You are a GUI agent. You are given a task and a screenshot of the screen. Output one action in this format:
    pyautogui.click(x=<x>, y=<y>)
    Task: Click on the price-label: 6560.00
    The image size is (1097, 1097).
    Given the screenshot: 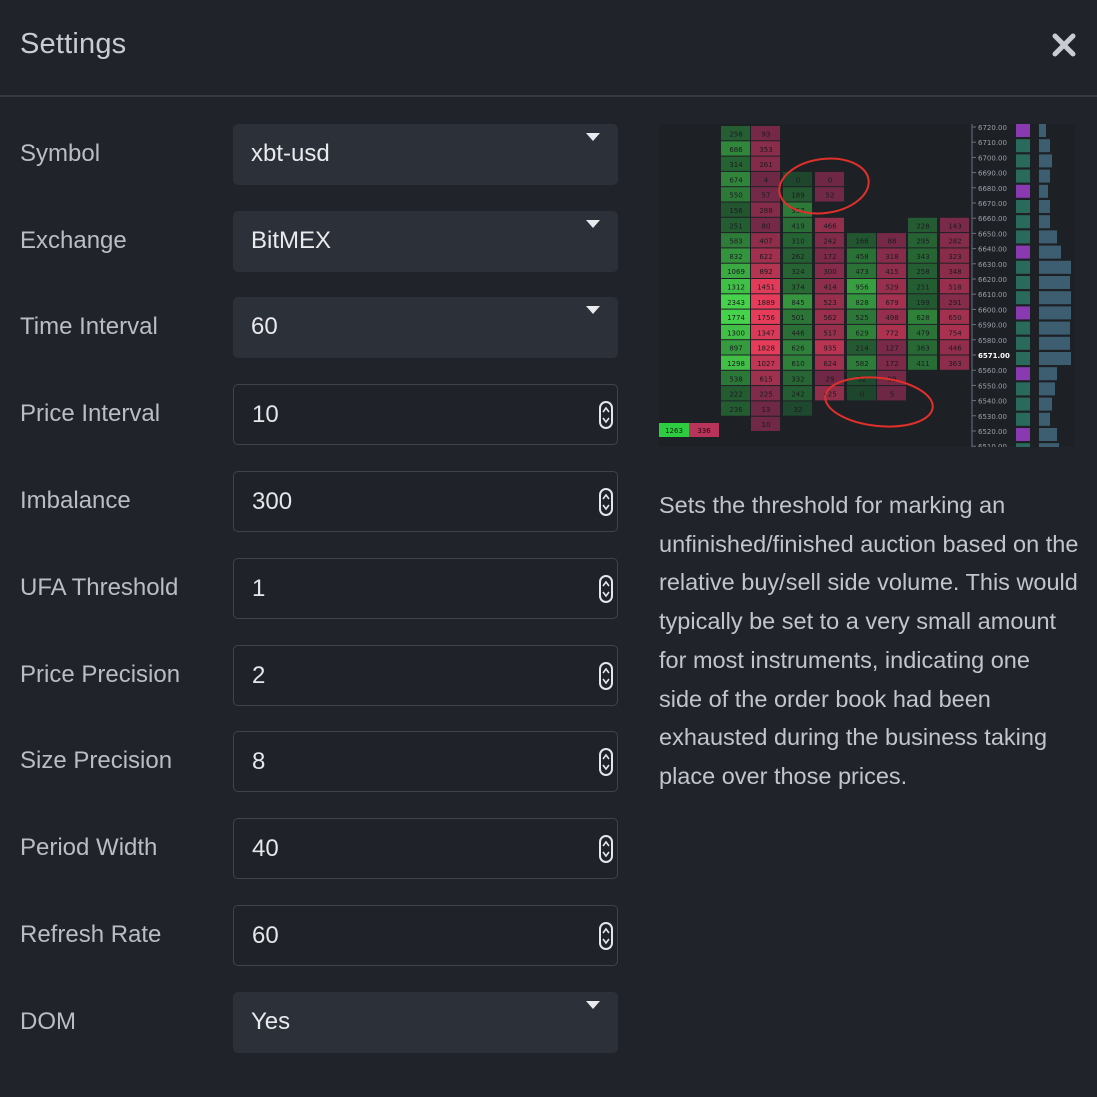 What is the action you would take?
    pyautogui.click(x=992, y=371)
    